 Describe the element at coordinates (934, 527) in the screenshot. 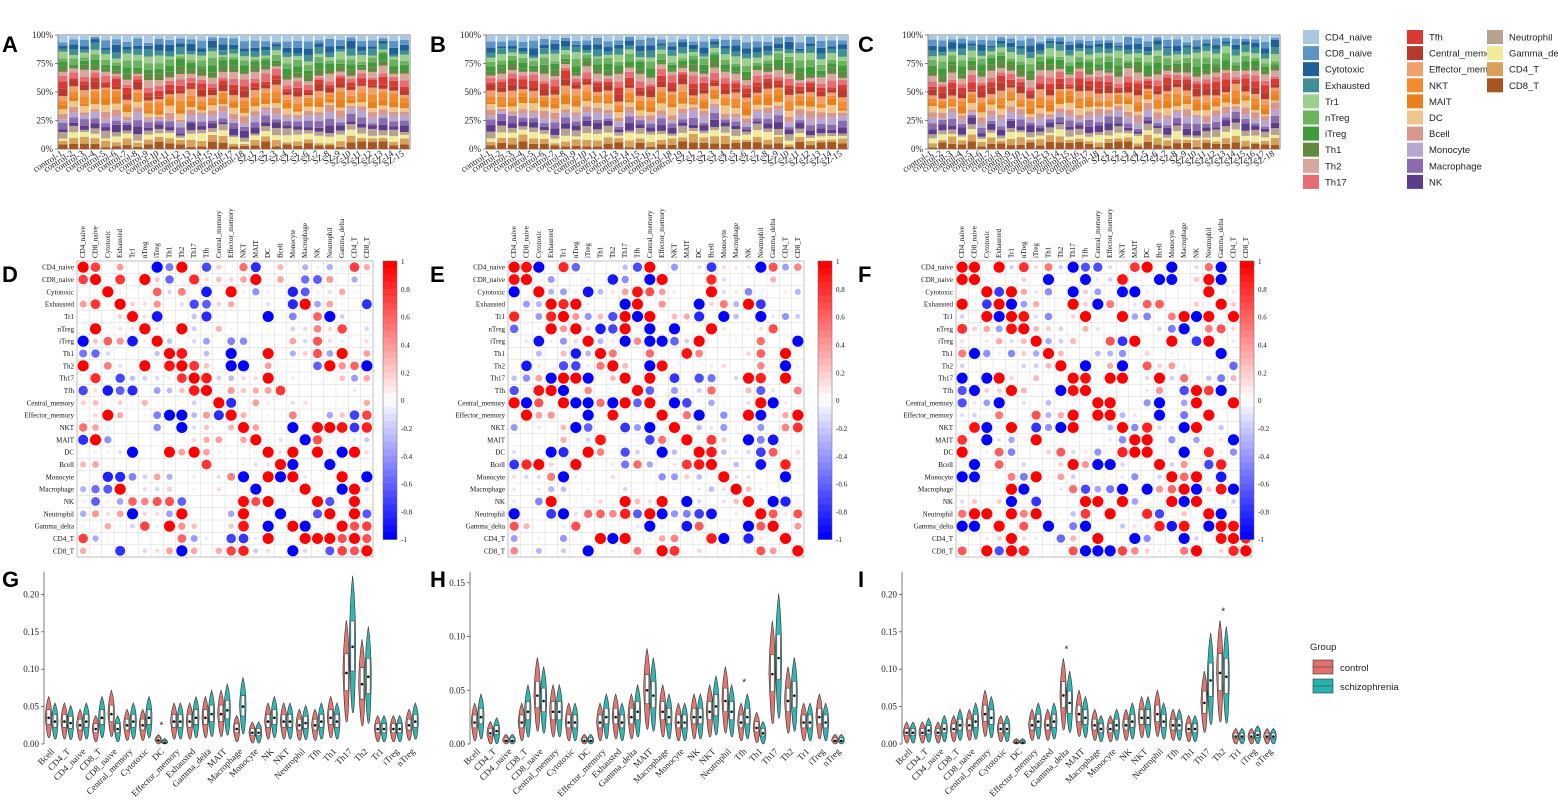

I see `row-label: Gamma_delta` at that location.